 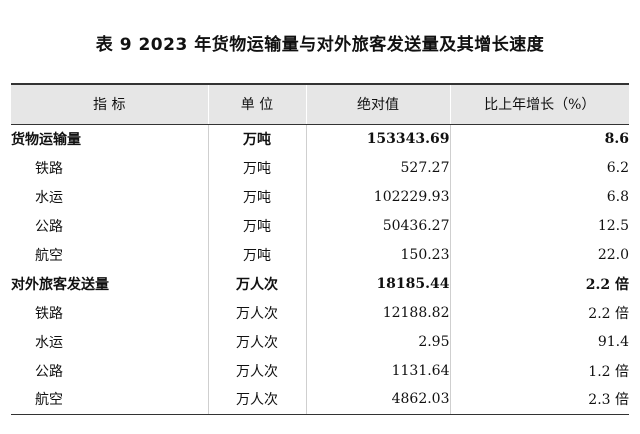 What do you see at coordinates (377, 225) in the screenshot?
I see `row-value-cell: 50436.27` at bounding box center [377, 225].